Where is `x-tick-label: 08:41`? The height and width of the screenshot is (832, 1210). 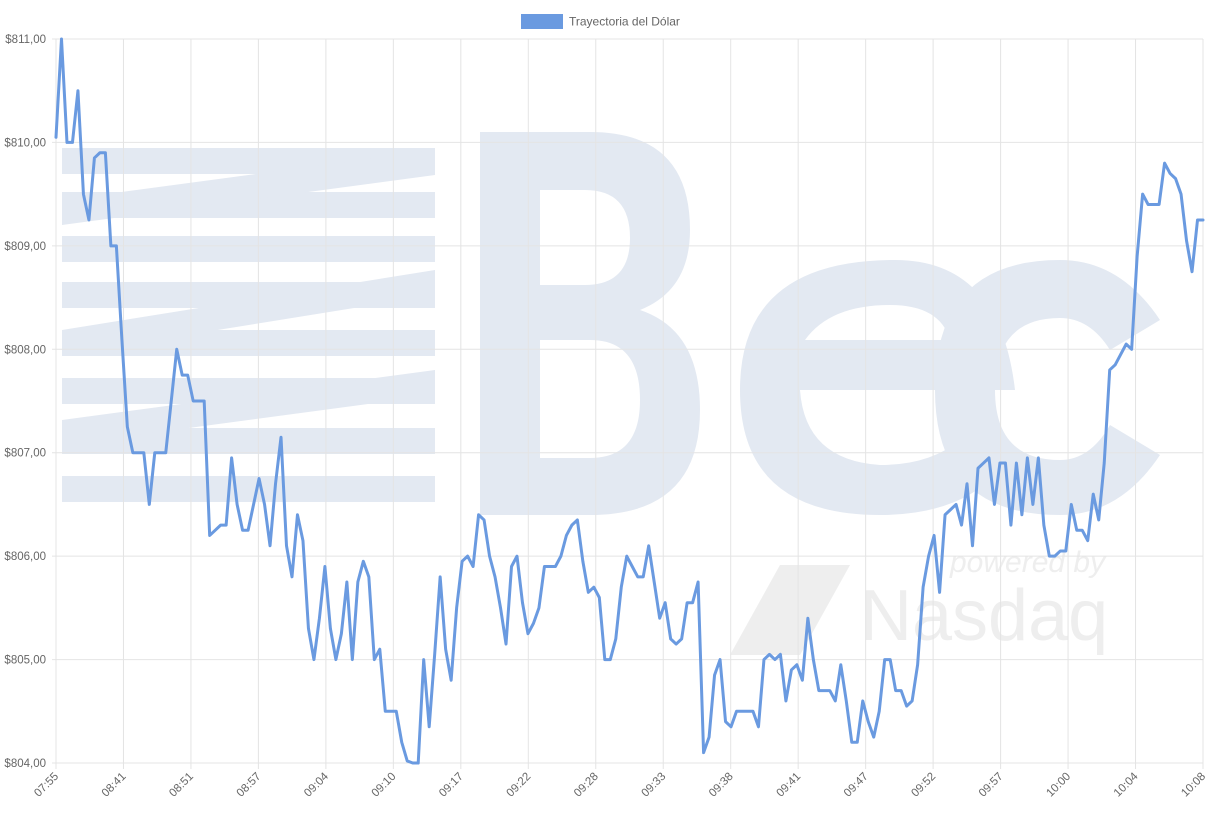 x-tick-label: 08:41 is located at coordinates (114, 785).